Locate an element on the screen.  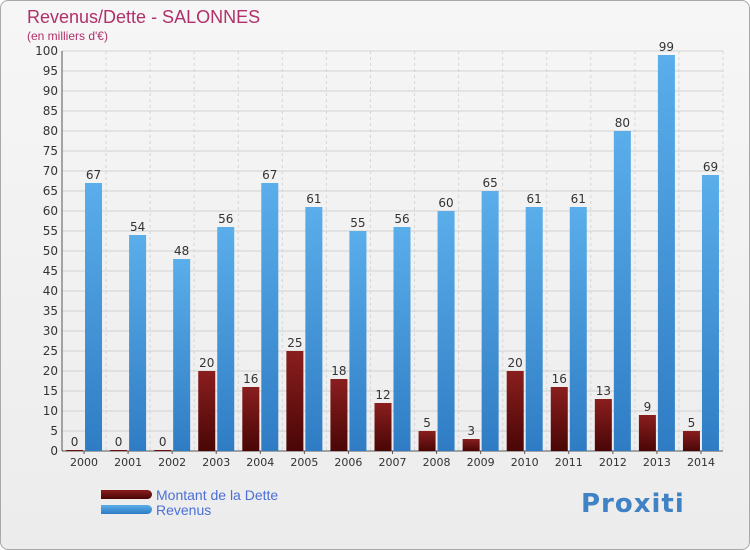
x-tick-label-2001: 2001 is located at coordinates (128, 462).